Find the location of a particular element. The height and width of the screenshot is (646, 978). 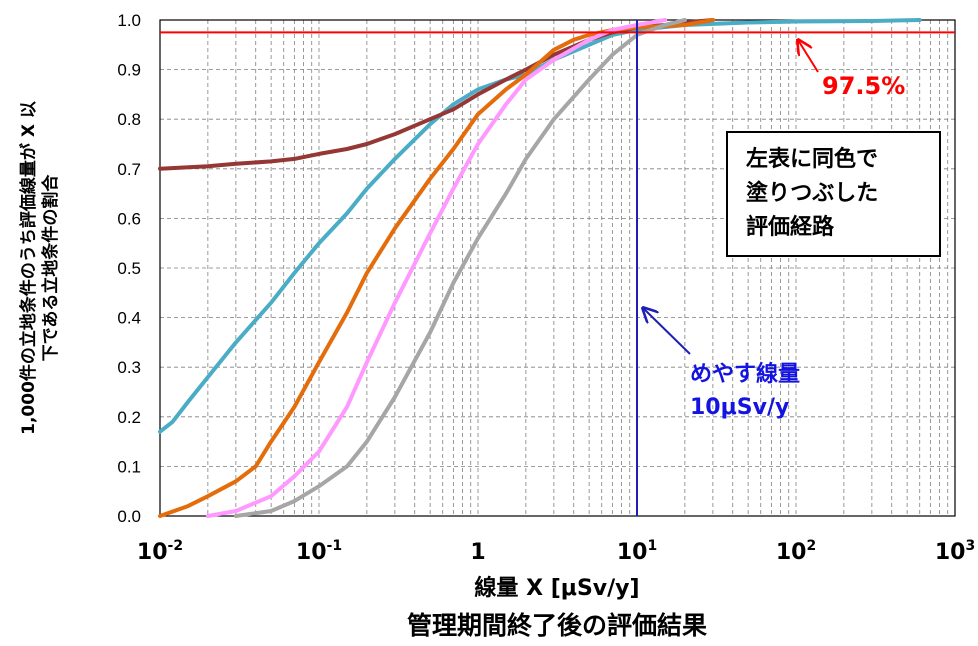

guideline-arrow is located at coordinates (667, 331).